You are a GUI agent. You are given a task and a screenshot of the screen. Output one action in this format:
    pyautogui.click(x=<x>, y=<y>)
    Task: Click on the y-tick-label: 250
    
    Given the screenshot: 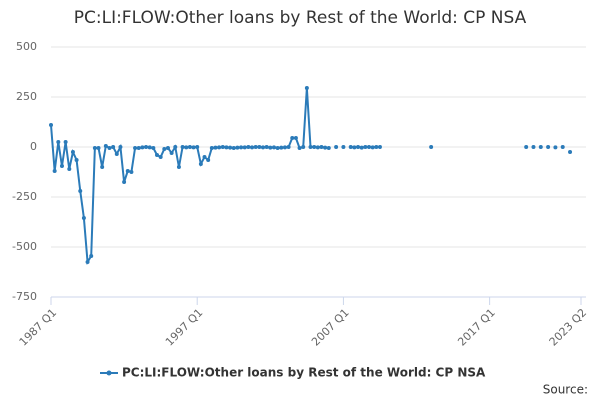 What is the action you would take?
    pyautogui.click(x=26, y=96)
    